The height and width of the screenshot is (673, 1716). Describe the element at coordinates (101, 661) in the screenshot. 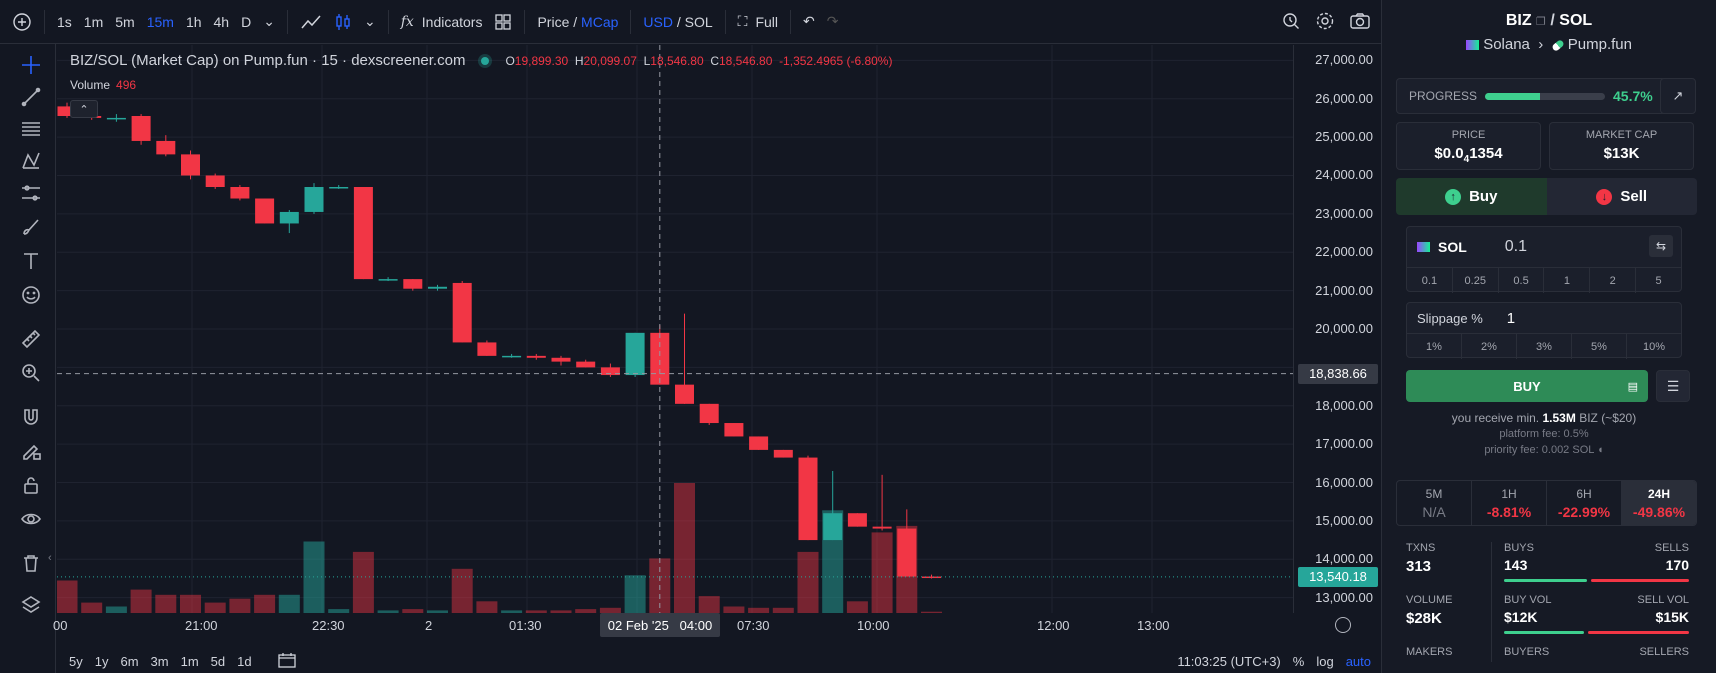

I see `range-1y: 1y` at that location.